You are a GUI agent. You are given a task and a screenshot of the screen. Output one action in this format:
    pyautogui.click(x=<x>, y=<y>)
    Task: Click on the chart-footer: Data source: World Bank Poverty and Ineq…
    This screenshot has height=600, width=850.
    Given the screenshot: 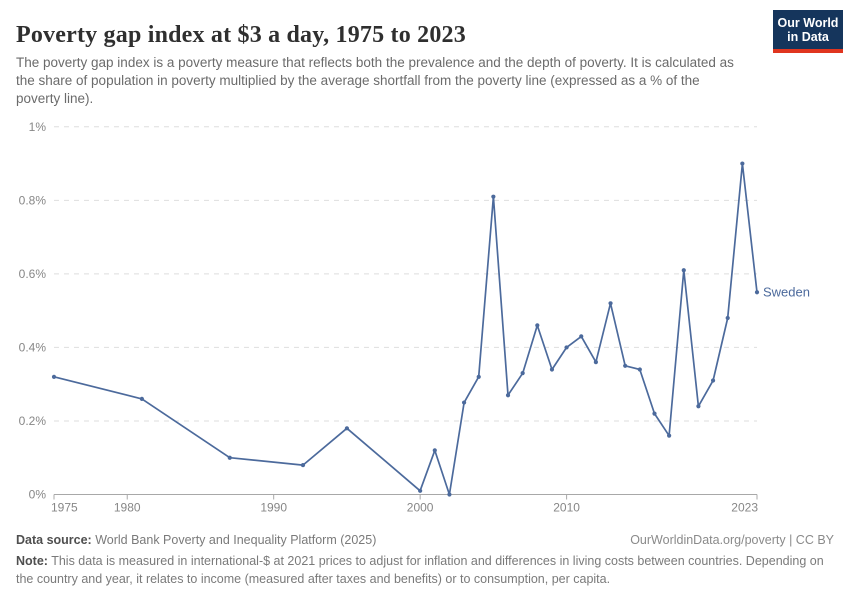 What is the action you would take?
    pyautogui.click(x=425, y=559)
    